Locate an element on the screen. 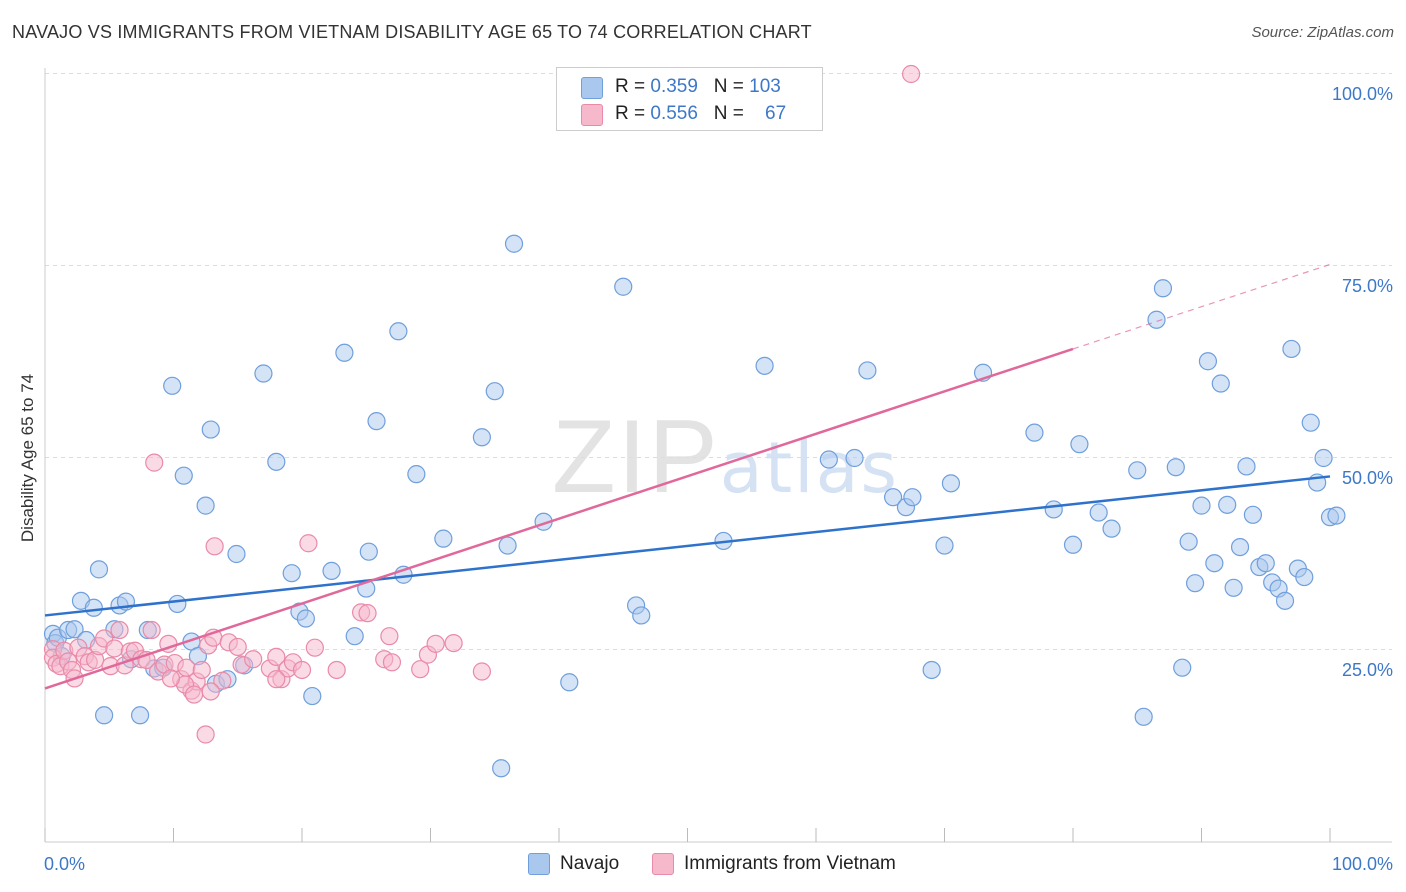 This screenshot has width=1406, height=892. x-tick-label: 100.0% is located at coordinates (1362, 864).